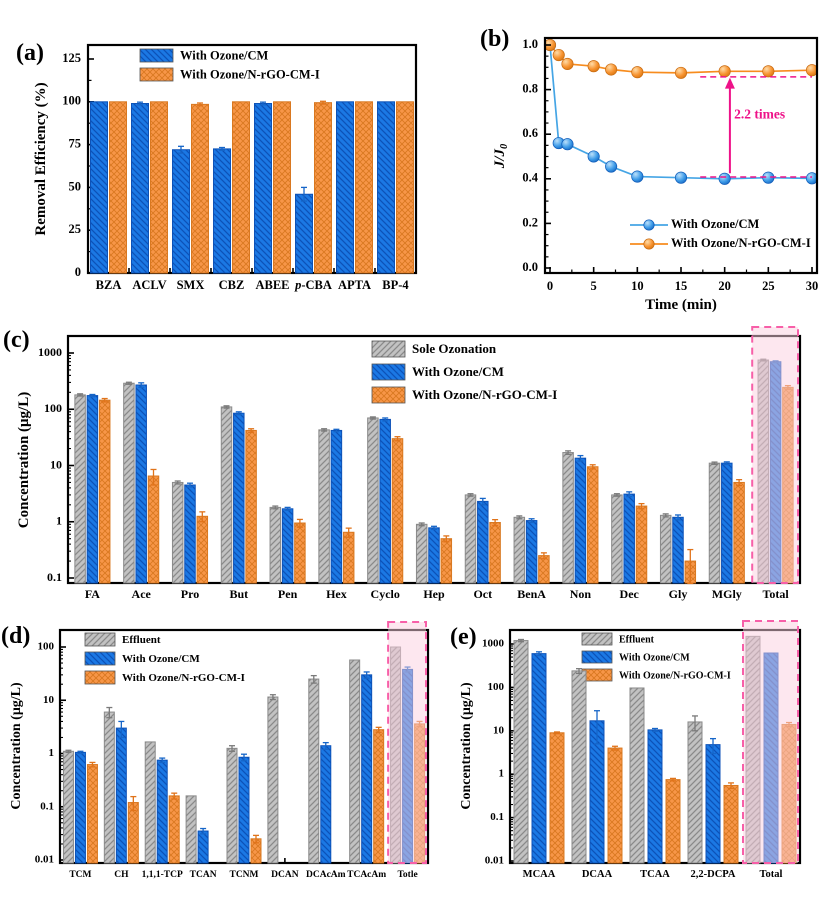 This screenshot has width=829, height=897. What do you see at coordinates (275, 545) in the screenshot?
I see `bar-Pen-gray` at bounding box center [275, 545].